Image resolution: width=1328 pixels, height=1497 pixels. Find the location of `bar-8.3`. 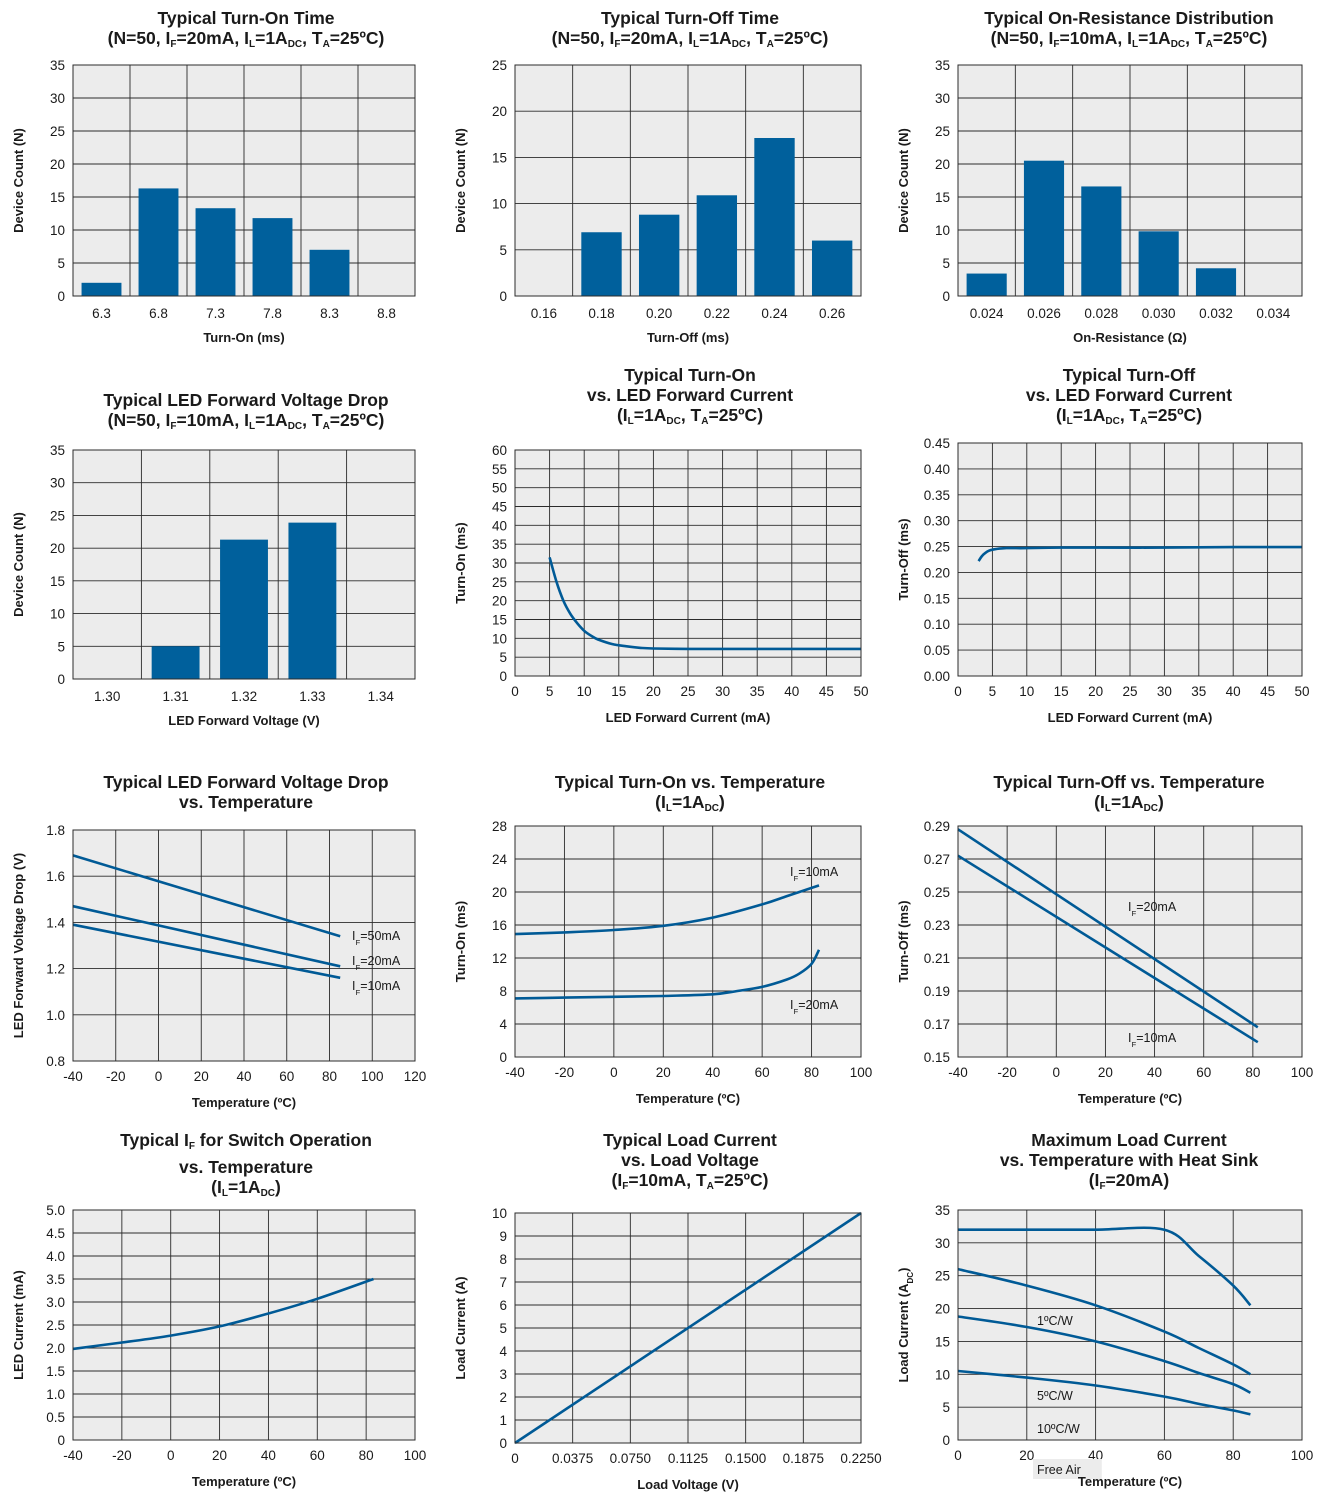

bar-8.3 is located at coordinates (329, 272).